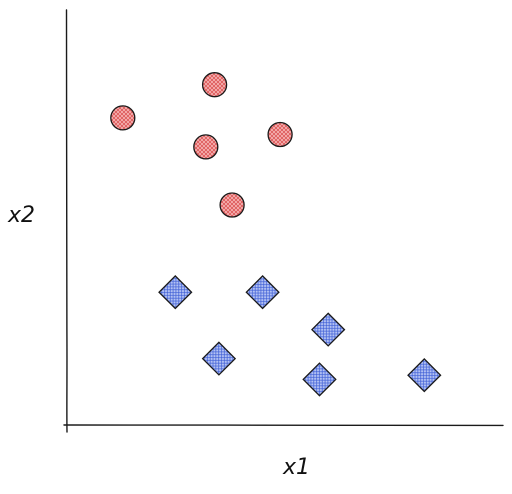  Describe the element at coordinates (21, 215) in the screenshot. I see `y-axis-label: x2` at that location.